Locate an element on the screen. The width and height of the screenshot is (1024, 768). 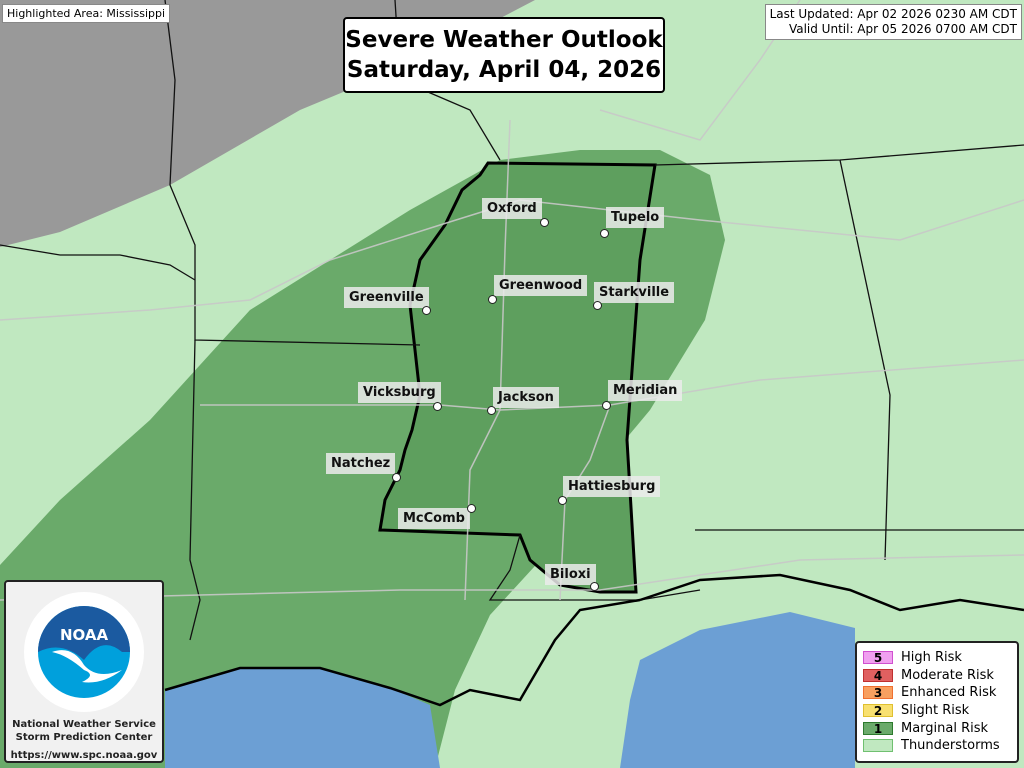
valid-until: Valid Until: Apr 05 2026 0700 AM CDT is located at coordinates (902, 29).